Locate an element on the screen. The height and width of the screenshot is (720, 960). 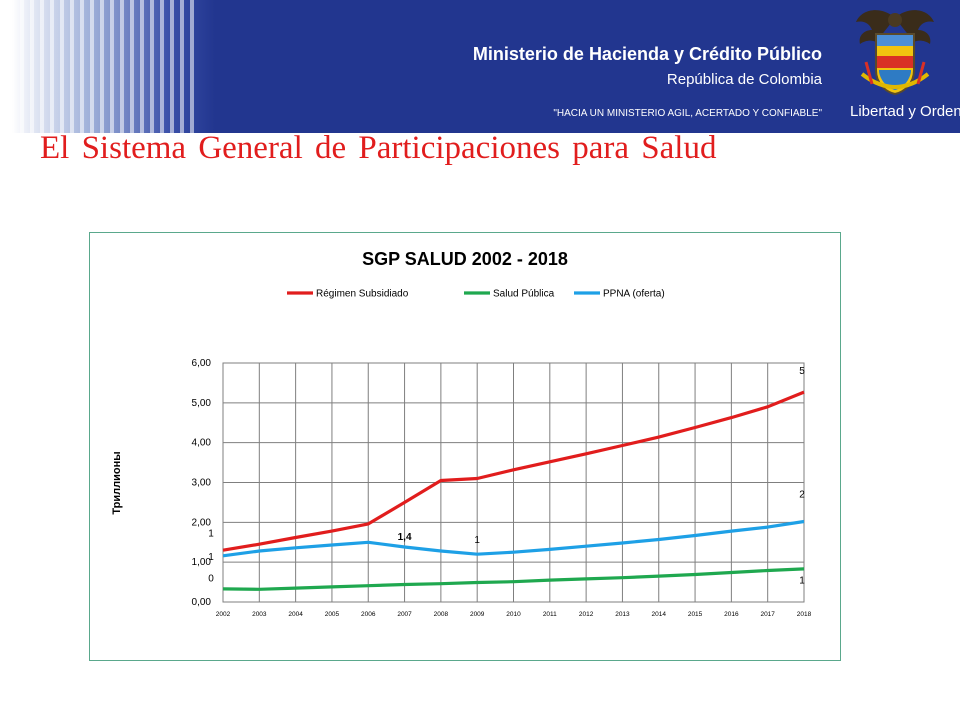
x-tick-label: 2004 is located at coordinates (295, 614).